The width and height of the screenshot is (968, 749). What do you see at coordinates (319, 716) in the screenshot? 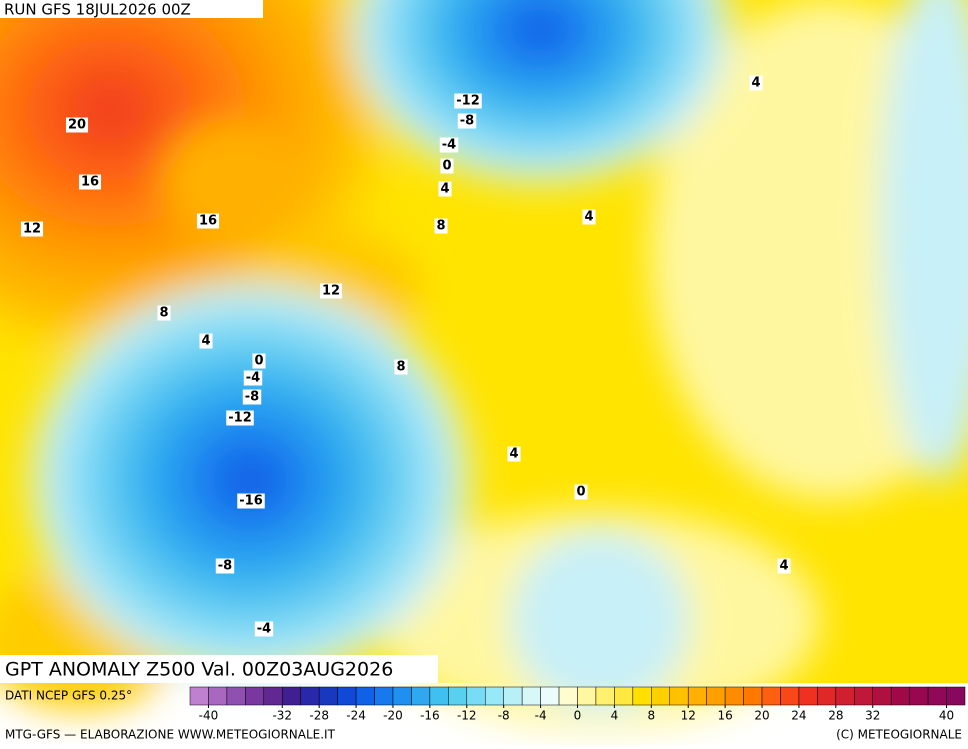
I see `colorbar-tick-label: -28` at bounding box center [319, 716].